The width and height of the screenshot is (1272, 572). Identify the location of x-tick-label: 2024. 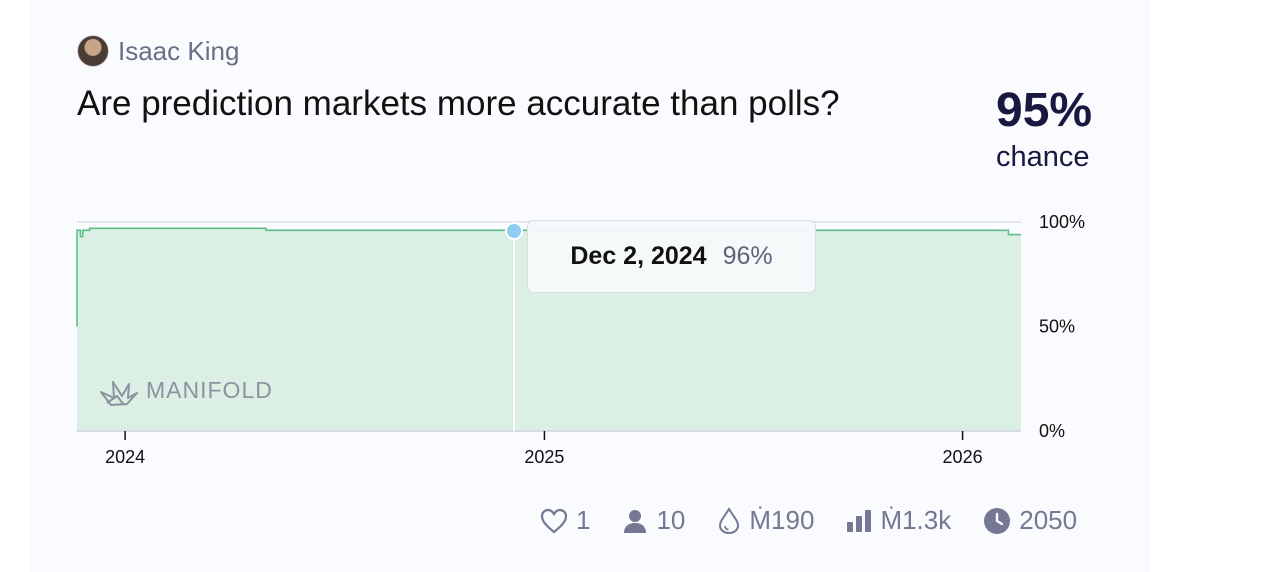
(125, 457).